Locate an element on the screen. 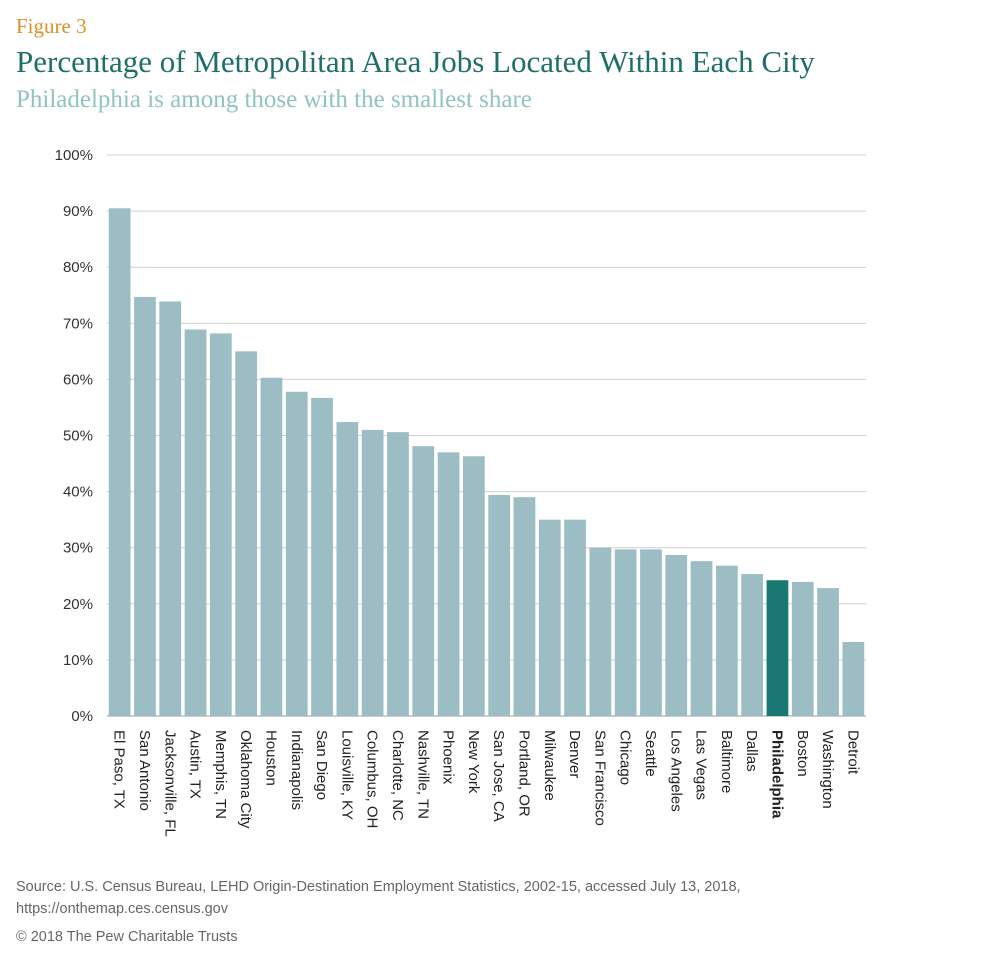 The image size is (990, 971). bar-seattle is located at coordinates (651, 632).